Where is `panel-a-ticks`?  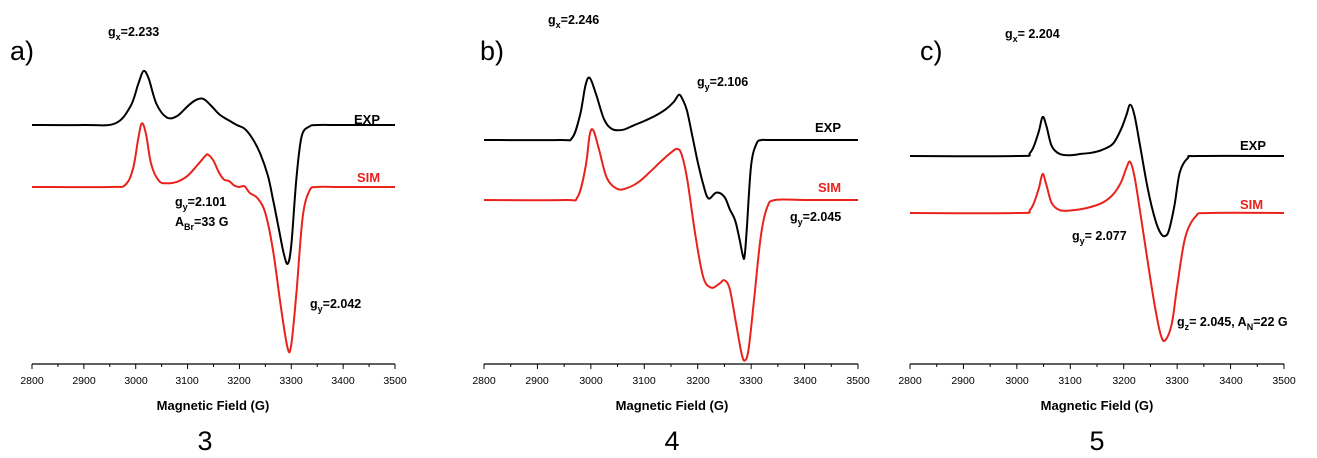 panel-a-ticks is located at coordinates (213, 366).